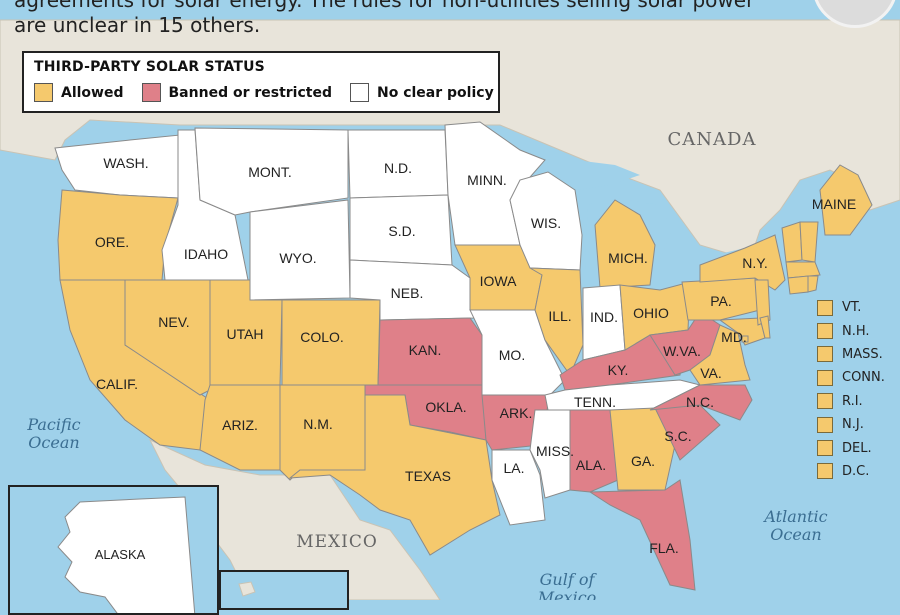 The width and height of the screenshot is (900, 615). Describe the element at coordinates (394, 475) in the screenshot. I see `state-texas` at that location.